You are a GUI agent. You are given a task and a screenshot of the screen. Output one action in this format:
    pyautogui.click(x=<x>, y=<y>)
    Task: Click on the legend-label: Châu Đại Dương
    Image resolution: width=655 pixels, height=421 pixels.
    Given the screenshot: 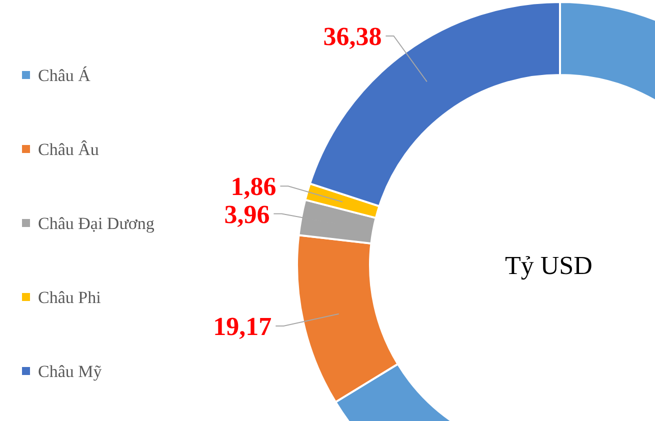 What is the action you would take?
    pyautogui.click(x=96, y=223)
    